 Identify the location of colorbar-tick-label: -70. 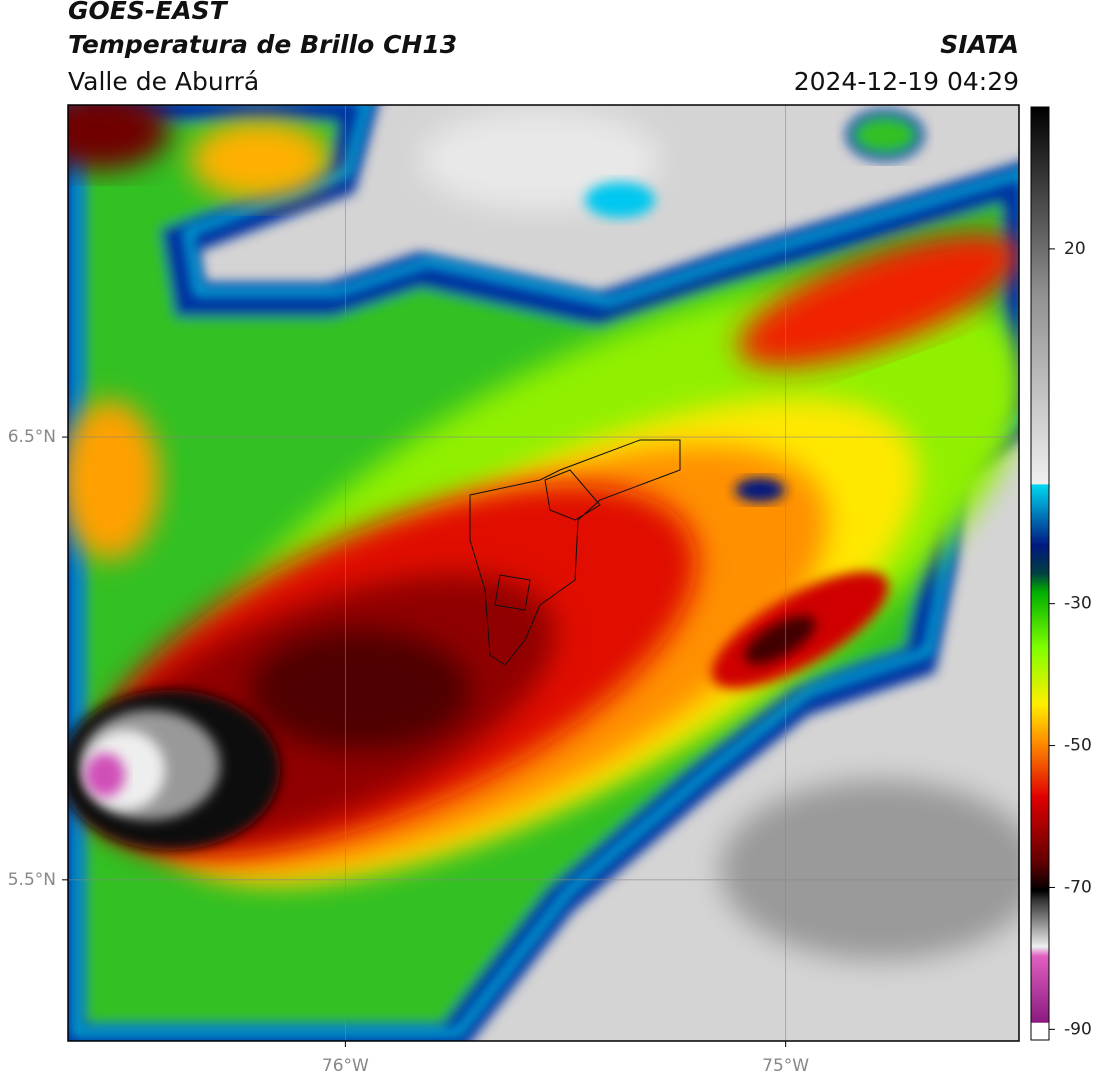
(1078, 887).